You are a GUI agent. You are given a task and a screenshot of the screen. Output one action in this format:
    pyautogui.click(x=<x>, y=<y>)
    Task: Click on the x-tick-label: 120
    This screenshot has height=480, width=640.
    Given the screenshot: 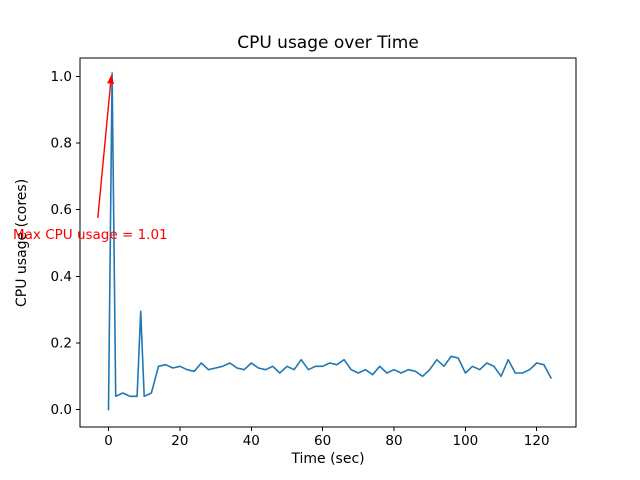 What is the action you would take?
    pyautogui.click(x=537, y=441)
    